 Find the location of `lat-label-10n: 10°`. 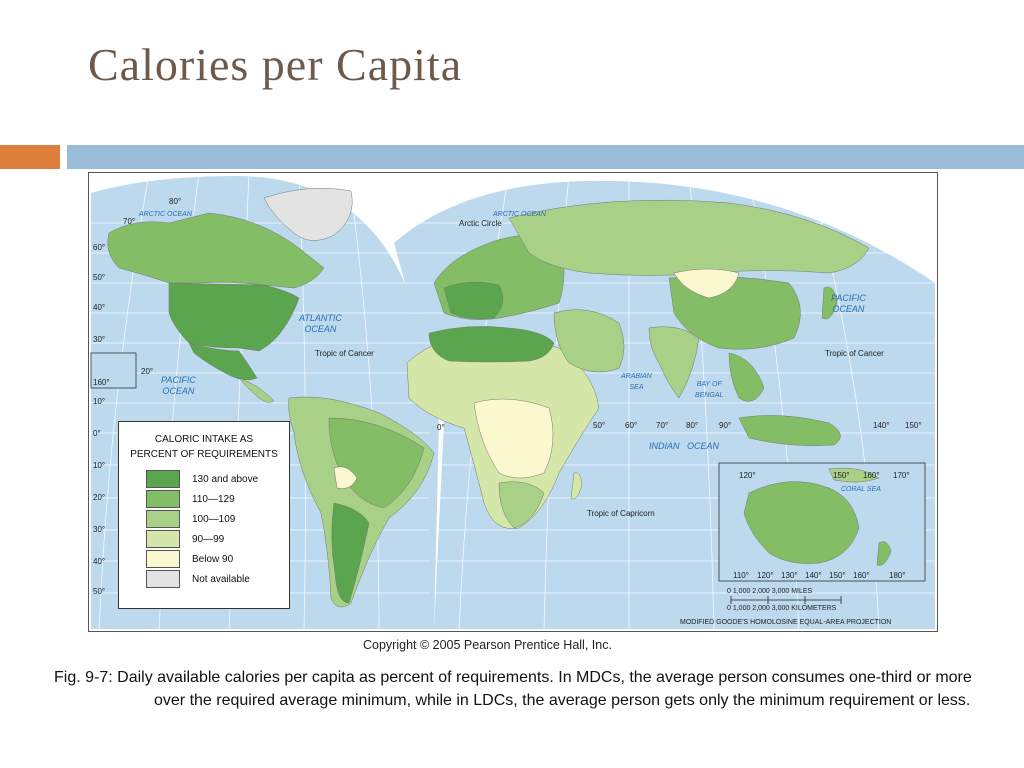

lat-label-10n: 10° is located at coordinates (99, 401).